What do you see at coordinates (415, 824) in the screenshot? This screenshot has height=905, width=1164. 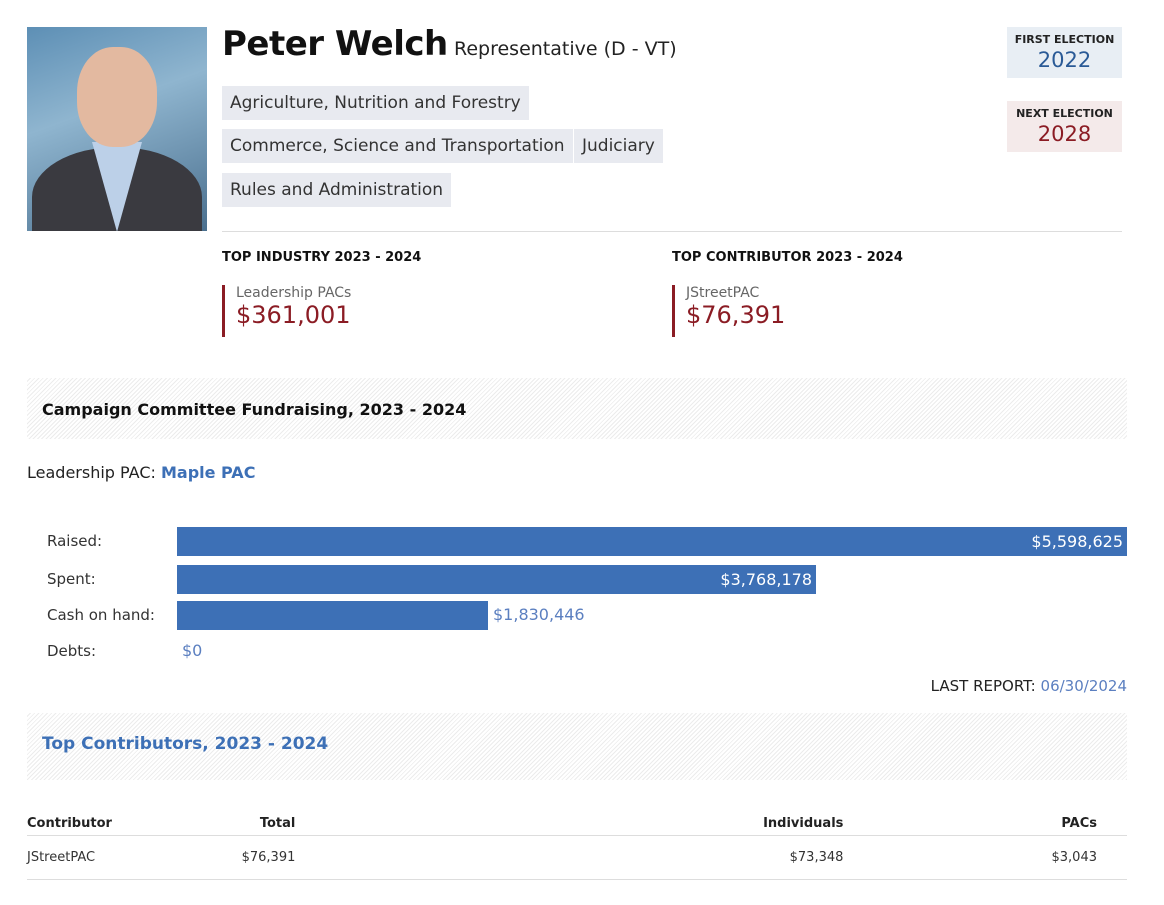 I see `col-total: Total` at bounding box center [415, 824].